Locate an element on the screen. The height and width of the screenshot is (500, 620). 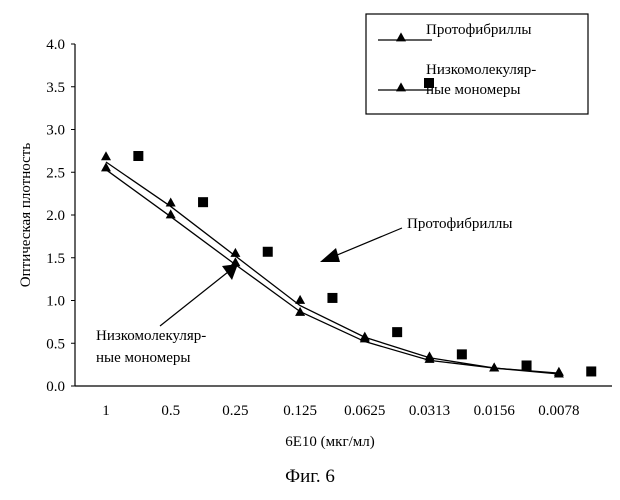
y-tick-label: 4.0 is located at coordinates (55, 45).